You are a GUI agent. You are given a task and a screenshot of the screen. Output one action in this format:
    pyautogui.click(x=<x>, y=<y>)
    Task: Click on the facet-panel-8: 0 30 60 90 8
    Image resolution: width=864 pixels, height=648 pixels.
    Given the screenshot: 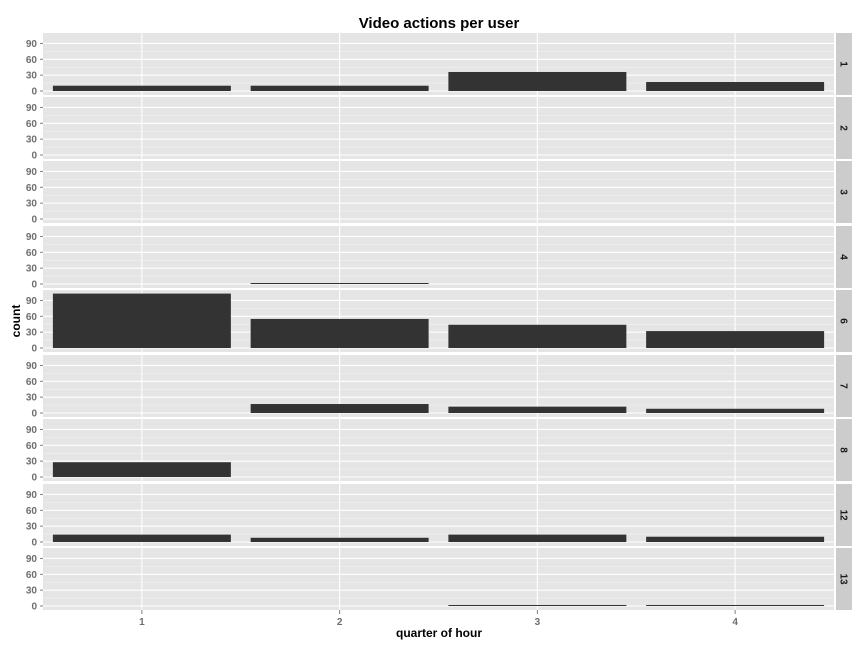 What is the action you would take?
    pyautogui.click(x=439, y=451)
    